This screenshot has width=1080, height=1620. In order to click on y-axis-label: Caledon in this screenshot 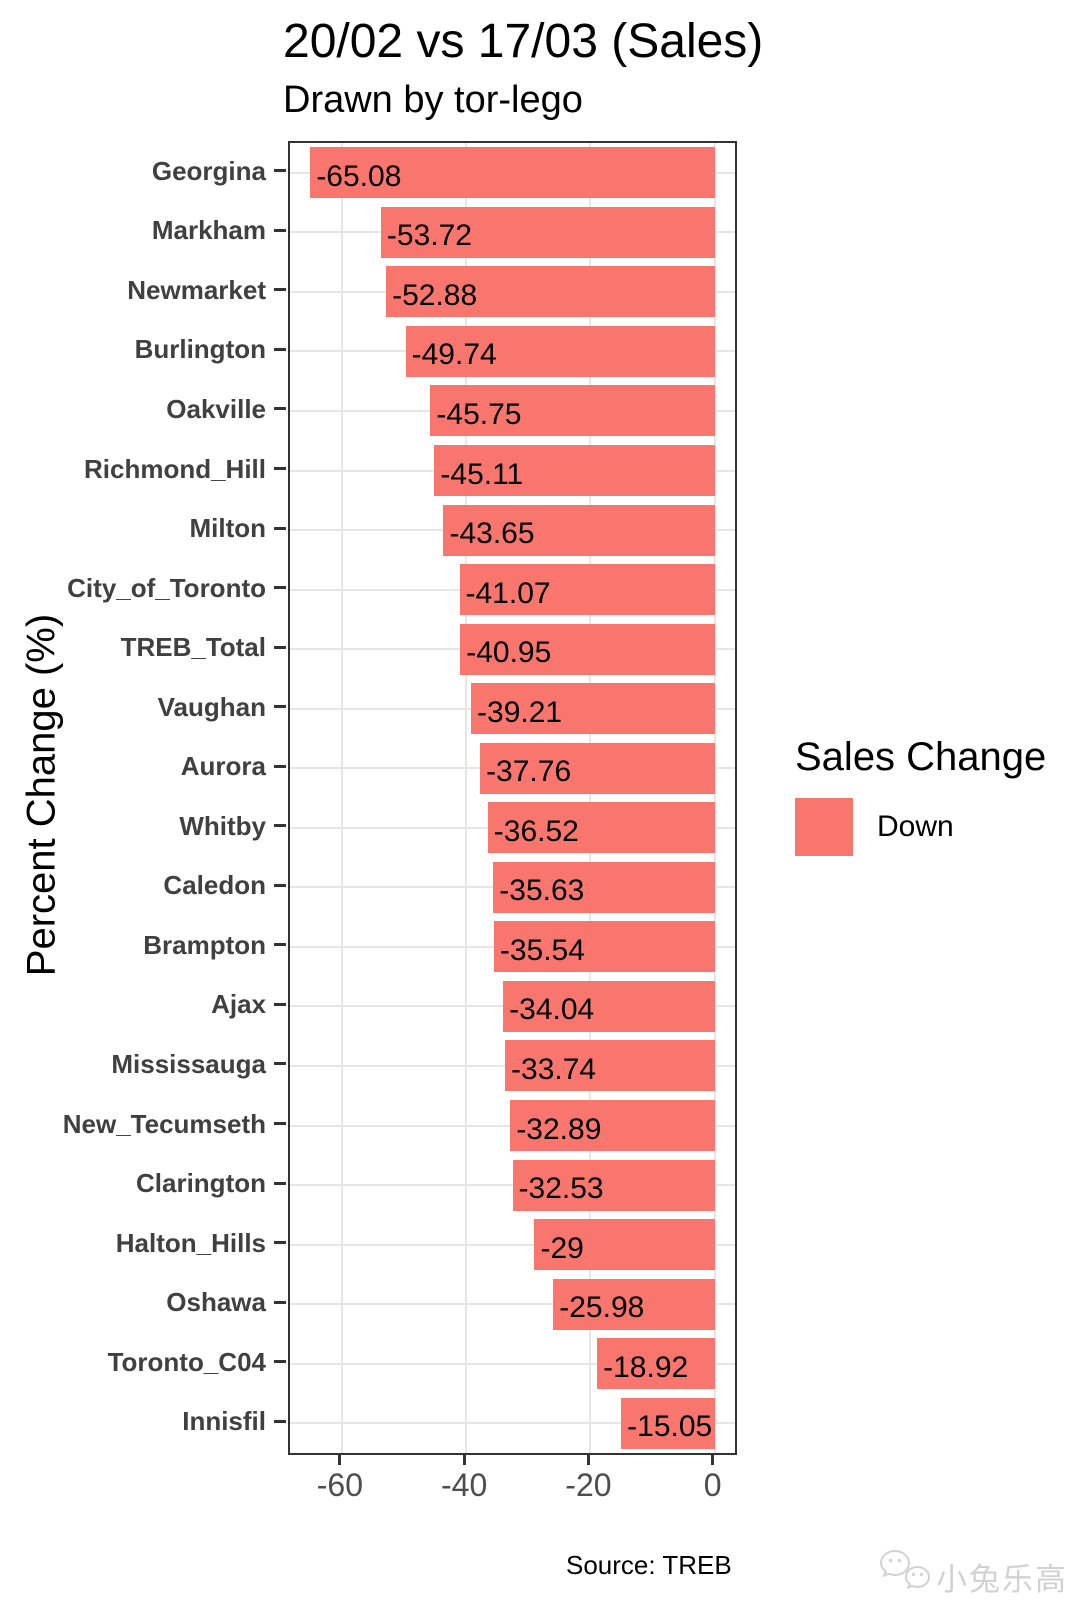, I will do `click(214, 885)`.